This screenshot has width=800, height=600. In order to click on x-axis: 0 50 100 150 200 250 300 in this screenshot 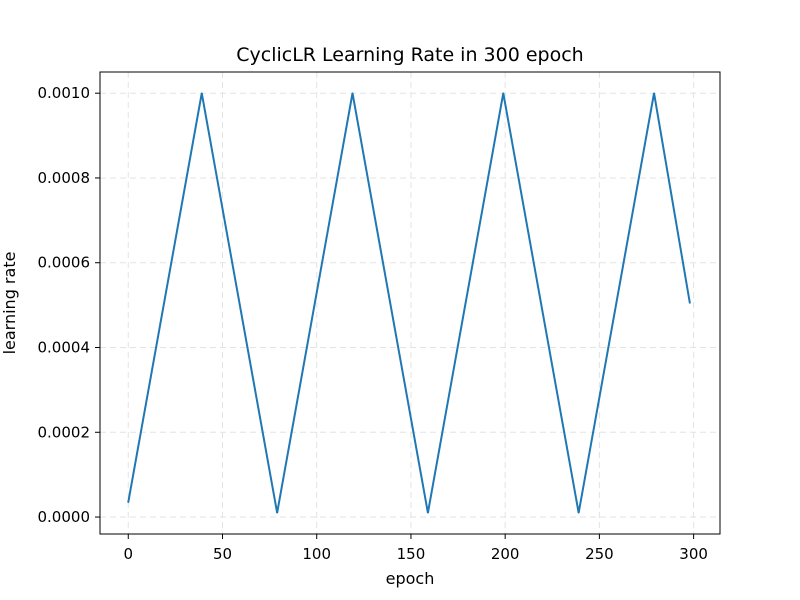, I will do `click(415, 548)`.